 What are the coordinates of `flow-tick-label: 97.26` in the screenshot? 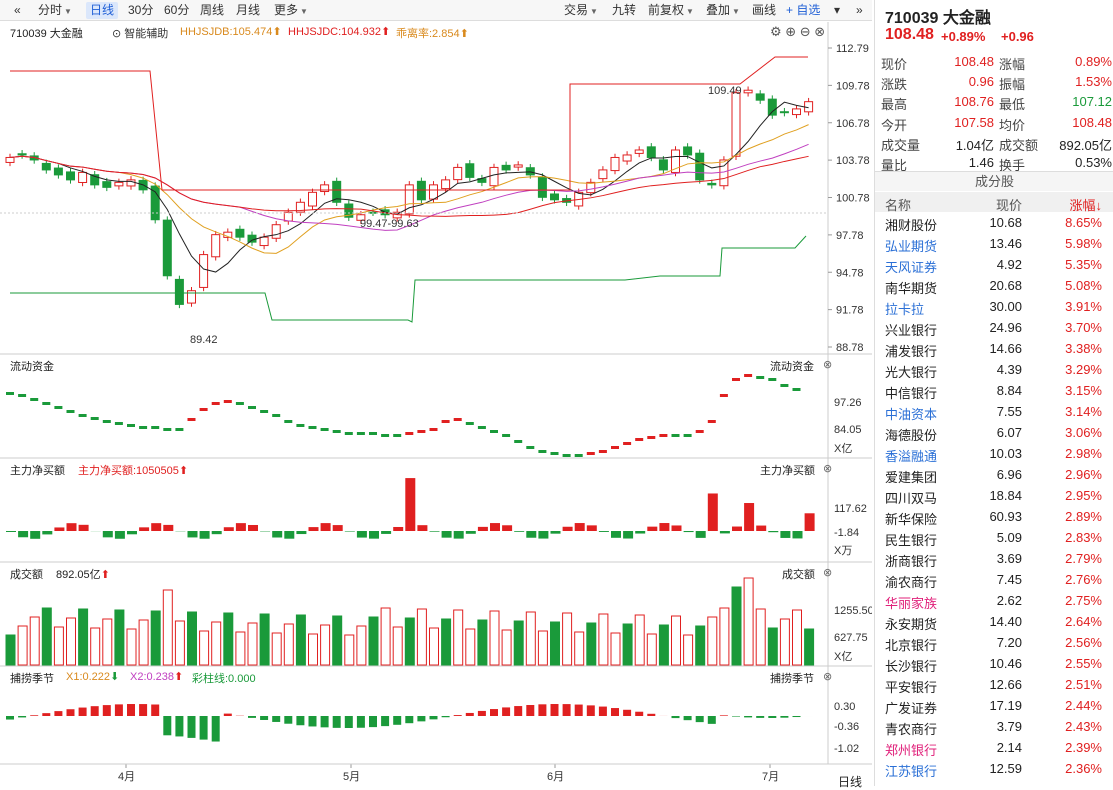 It's located at (848, 403).